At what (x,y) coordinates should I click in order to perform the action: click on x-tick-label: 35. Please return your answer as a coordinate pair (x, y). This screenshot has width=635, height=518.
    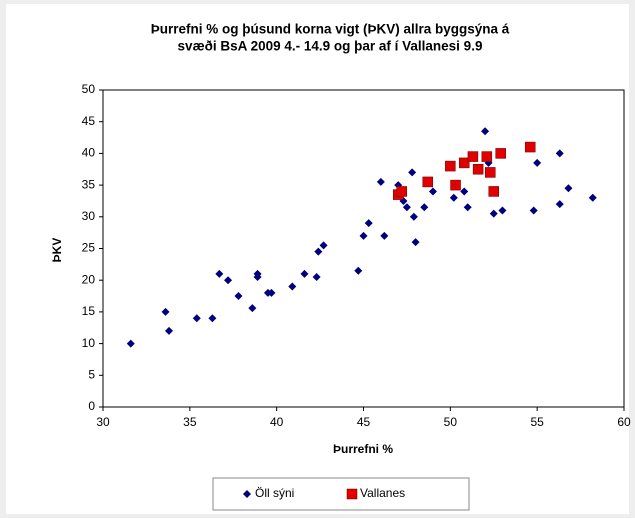
    Looking at the image, I should click on (190, 422).